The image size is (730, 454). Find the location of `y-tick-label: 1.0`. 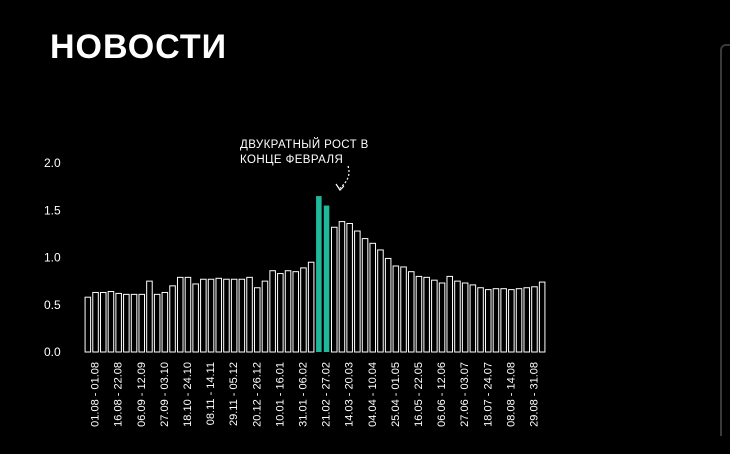

y-tick-label: 1.0 is located at coordinates (52, 258).